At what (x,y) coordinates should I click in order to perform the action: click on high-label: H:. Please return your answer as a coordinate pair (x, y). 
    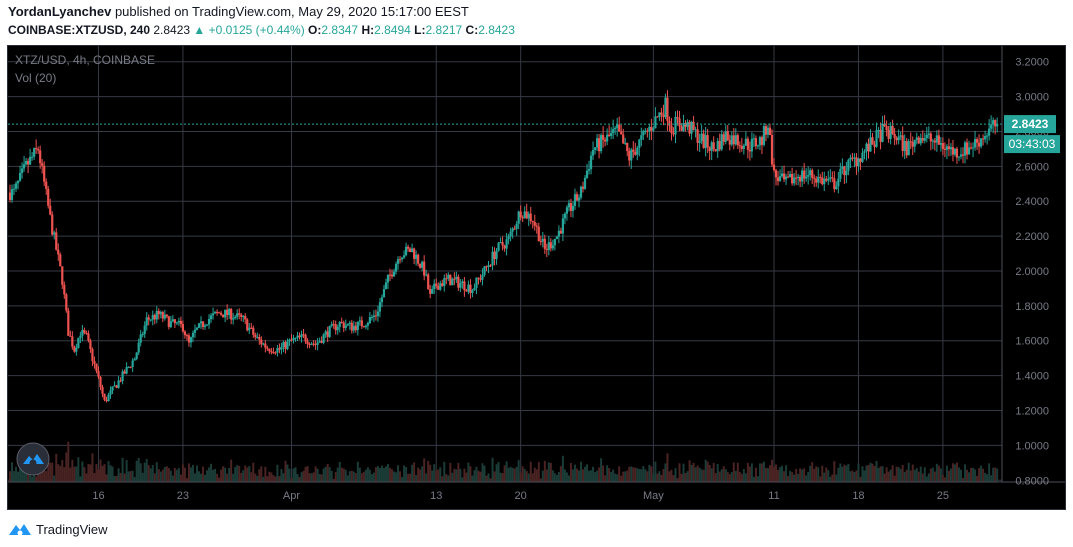
    Looking at the image, I should click on (368, 30).